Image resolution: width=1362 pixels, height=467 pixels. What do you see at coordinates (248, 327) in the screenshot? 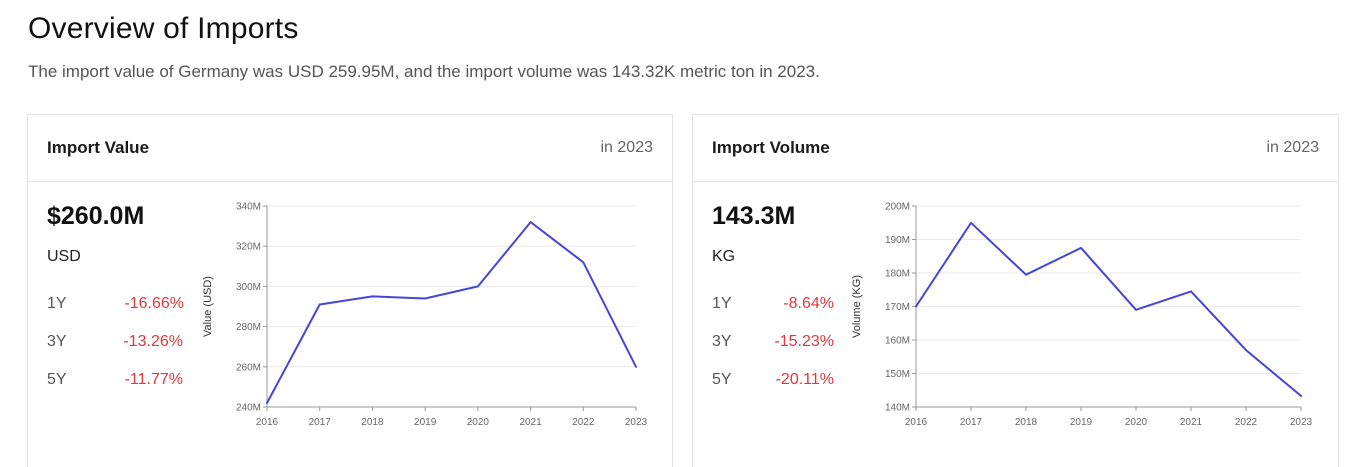
I see `y-tick-label: 280M` at bounding box center [248, 327].